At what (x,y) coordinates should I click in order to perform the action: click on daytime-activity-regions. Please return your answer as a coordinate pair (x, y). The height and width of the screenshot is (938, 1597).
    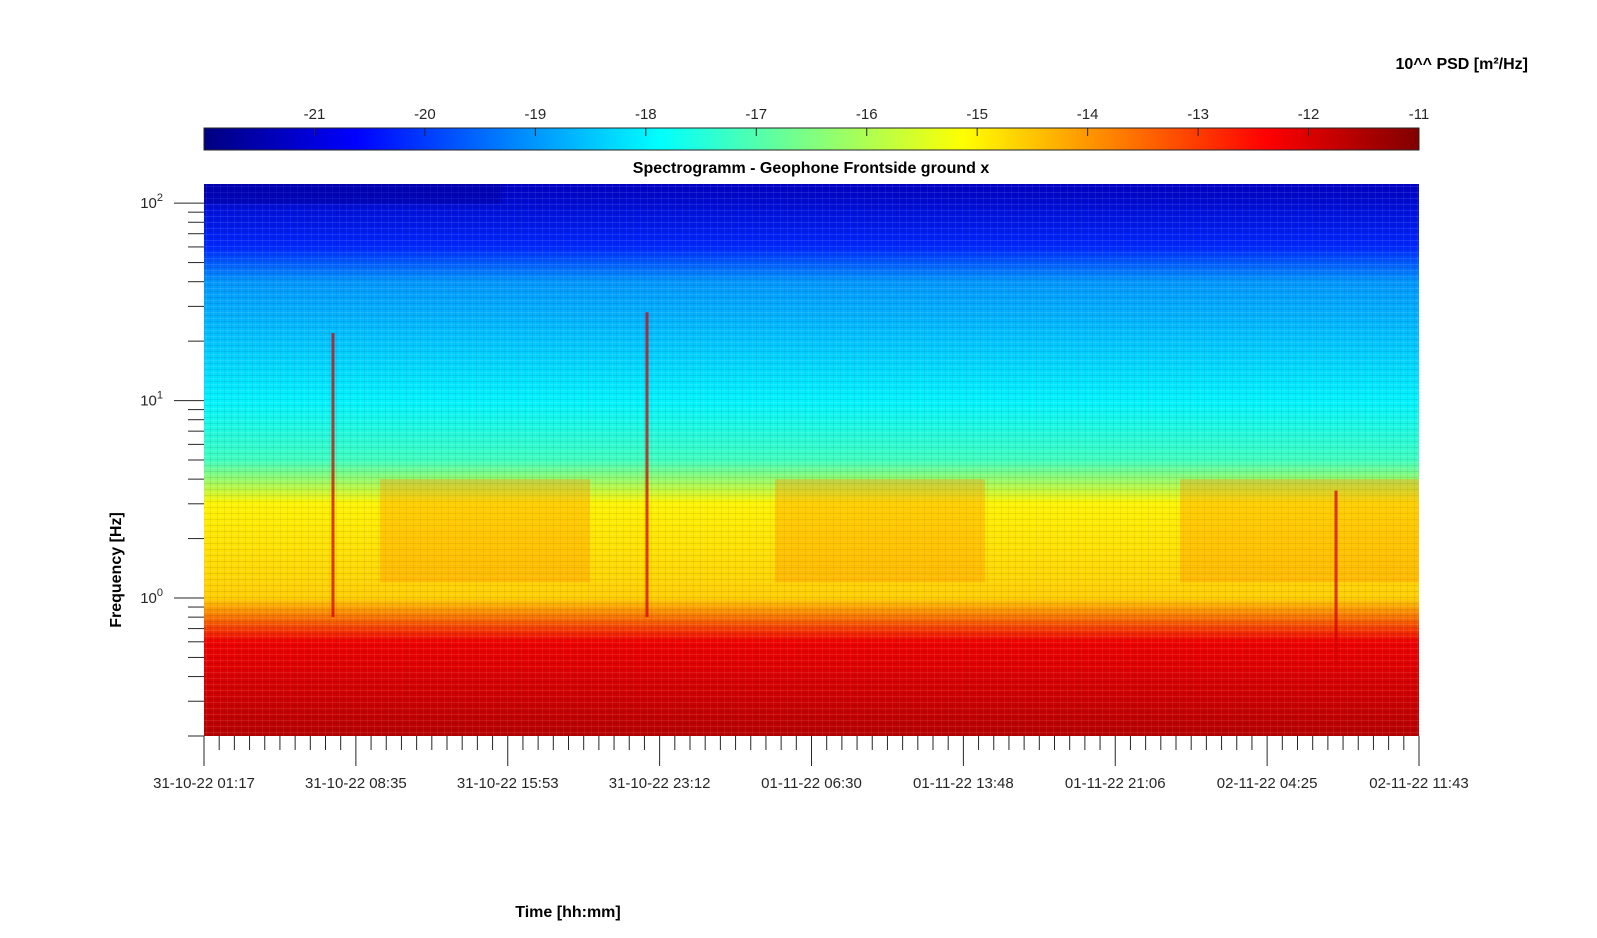
    Looking at the image, I should click on (899, 531).